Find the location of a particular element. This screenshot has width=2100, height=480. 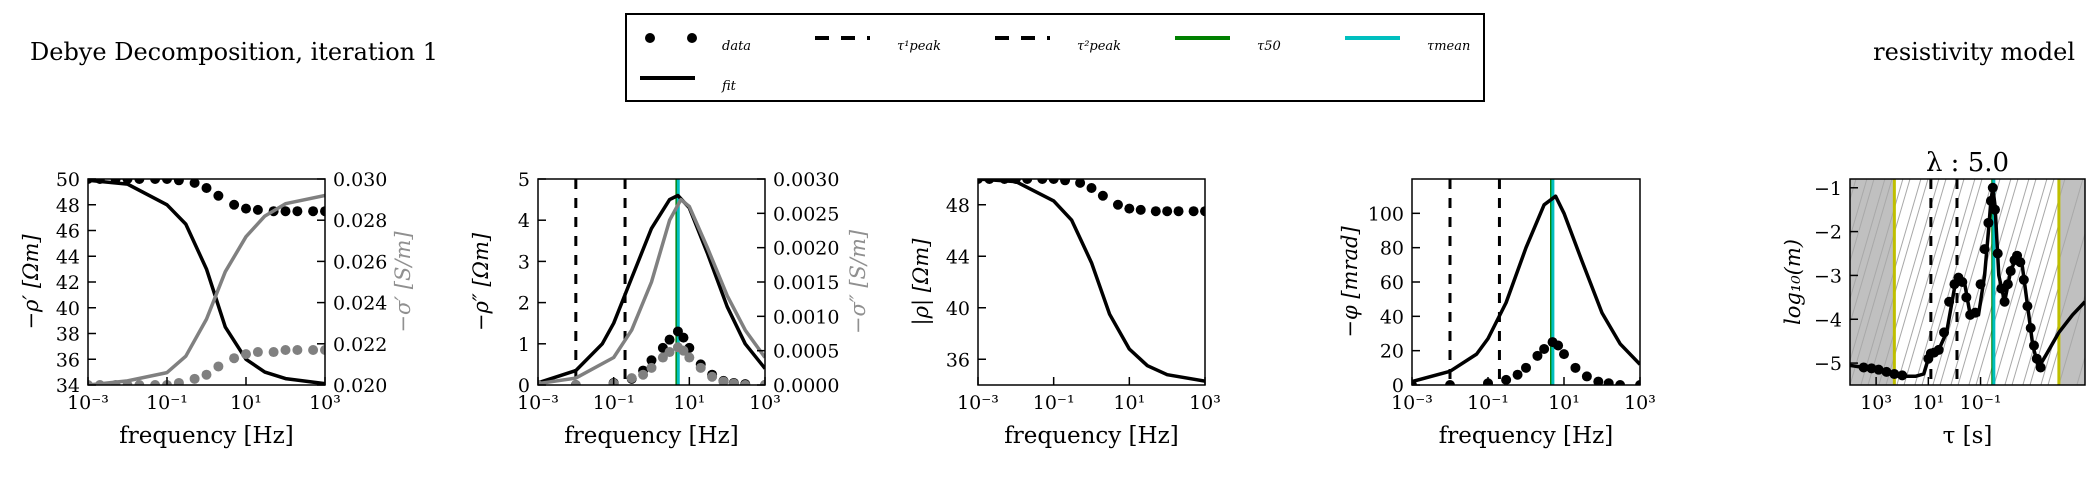

y2-tick-label: 0.024 is located at coordinates (360, 304).